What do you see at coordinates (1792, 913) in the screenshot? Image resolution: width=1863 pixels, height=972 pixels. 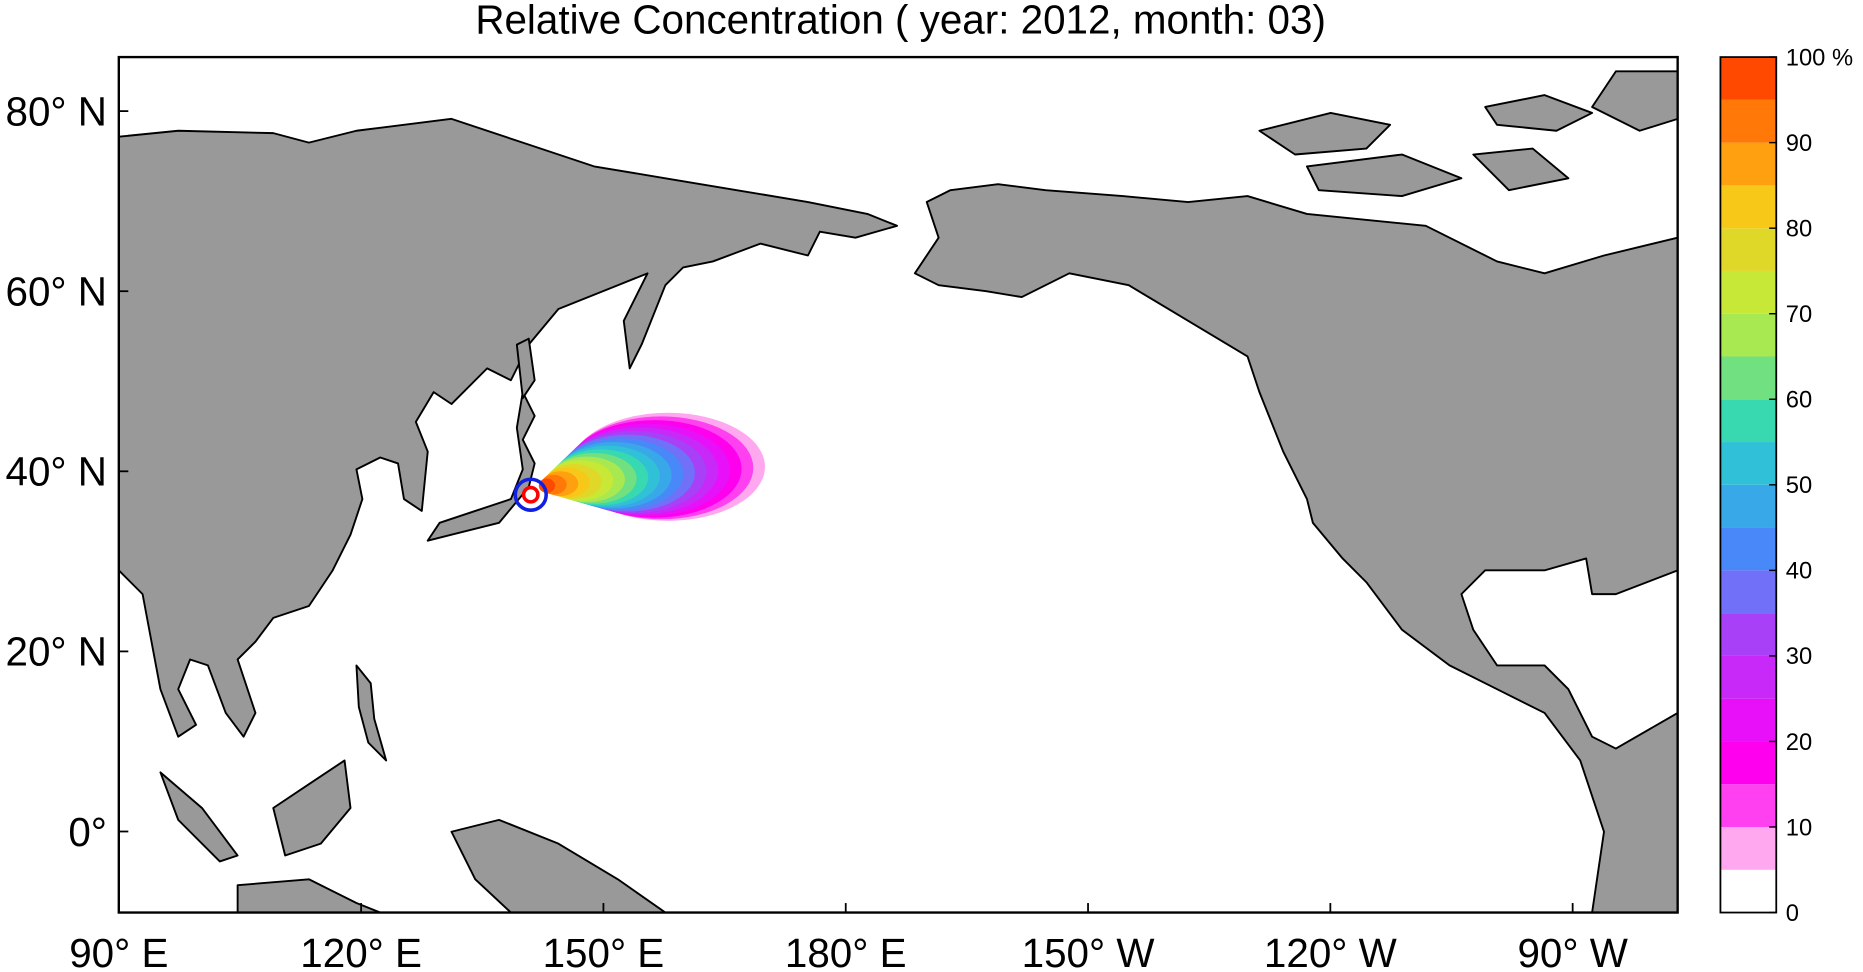 I see `colorbar-tick-label: 0` at bounding box center [1792, 913].